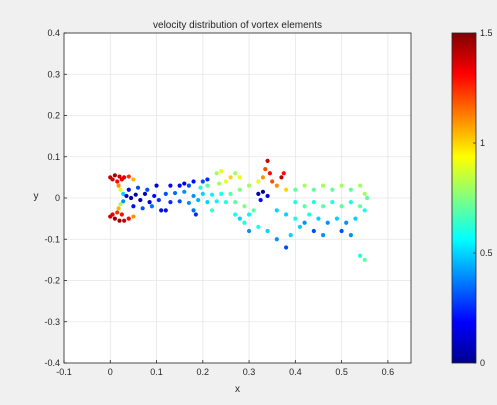 The height and width of the screenshot is (405, 497). What do you see at coordinates (52, 239) in the screenshot?
I see `y-tick-label: -0.1` at bounding box center [52, 239].